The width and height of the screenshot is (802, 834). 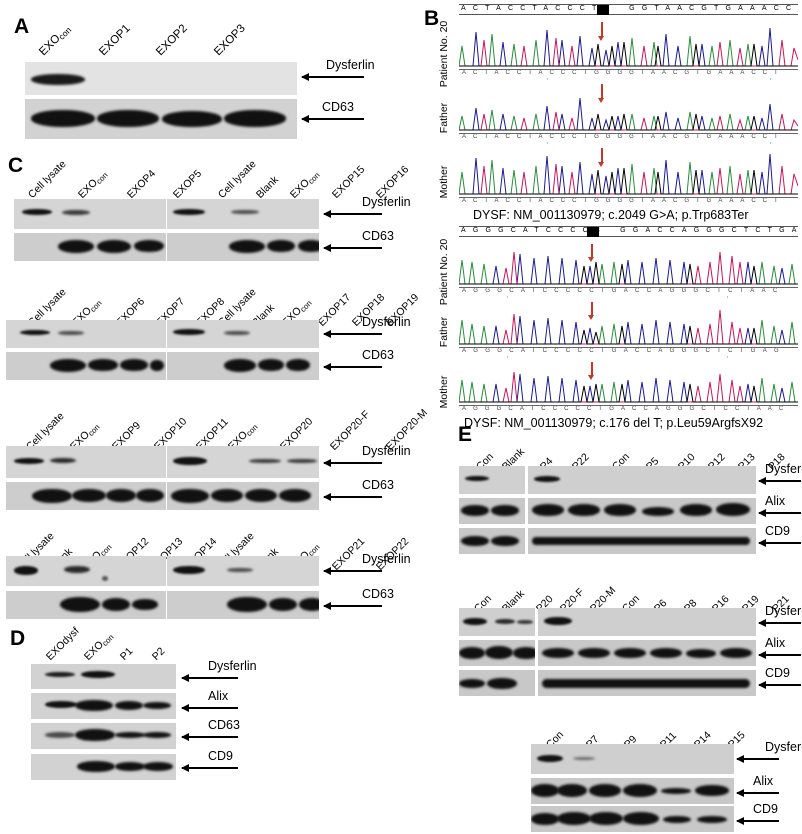 What do you see at coordinates (779, 537) in the screenshot?
I see `marker-e-cd9-0: CD9` at bounding box center [779, 537].